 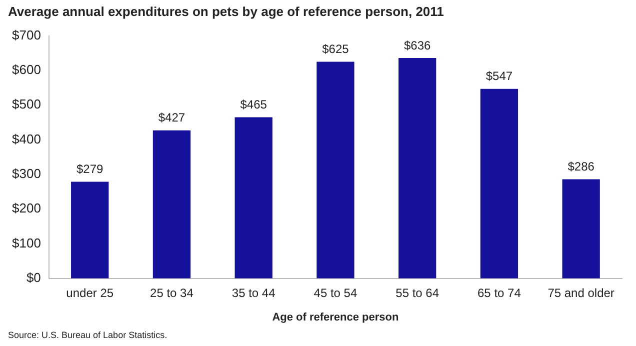 What do you see at coordinates (336, 293) in the screenshot?
I see `x-tick-label: 45 to 54` at bounding box center [336, 293].